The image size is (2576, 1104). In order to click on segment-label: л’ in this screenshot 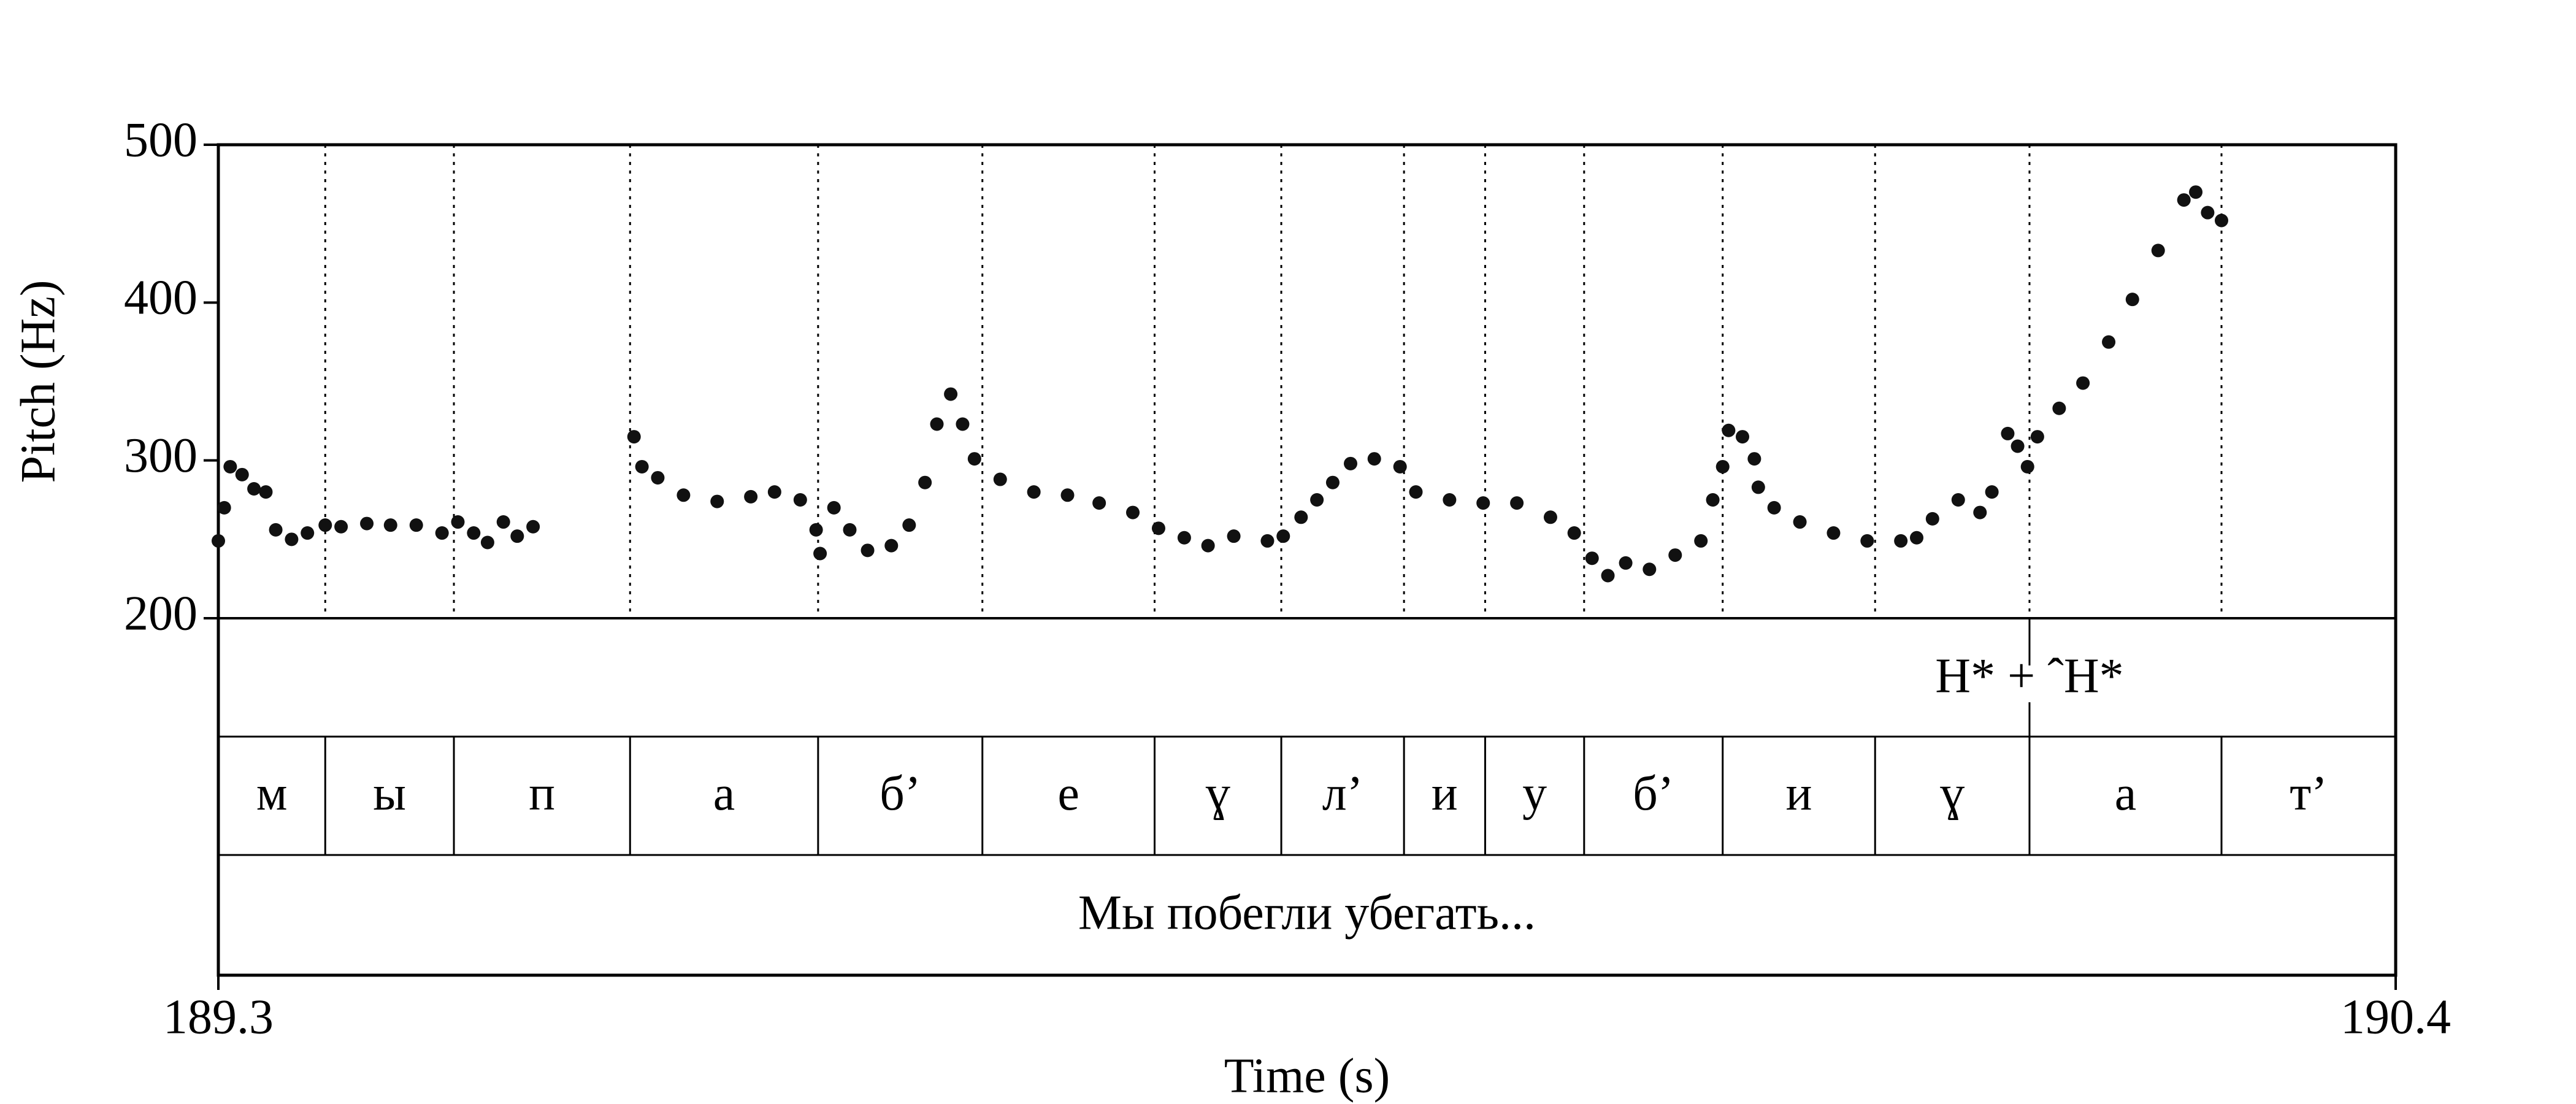, I will do `click(1342, 794)`.